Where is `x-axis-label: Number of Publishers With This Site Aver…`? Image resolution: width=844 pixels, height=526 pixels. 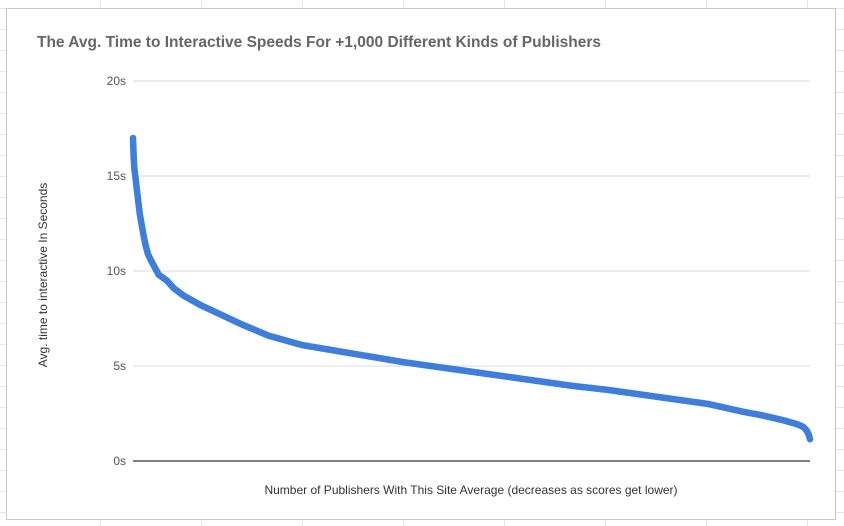 x-axis-label: Number of Publishers With This Site Aver… is located at coordinates (470, 490).